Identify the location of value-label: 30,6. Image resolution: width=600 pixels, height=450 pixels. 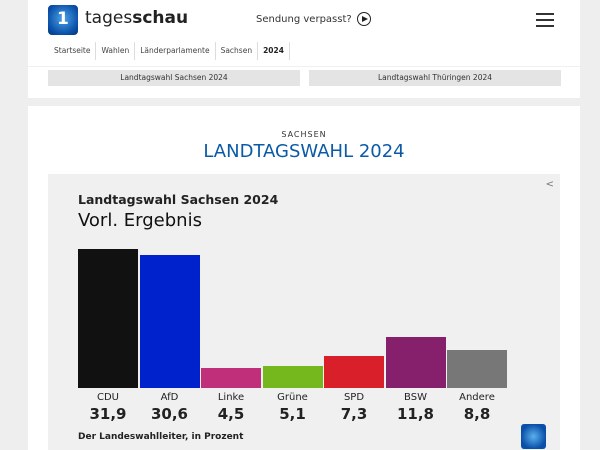
(169, 414).